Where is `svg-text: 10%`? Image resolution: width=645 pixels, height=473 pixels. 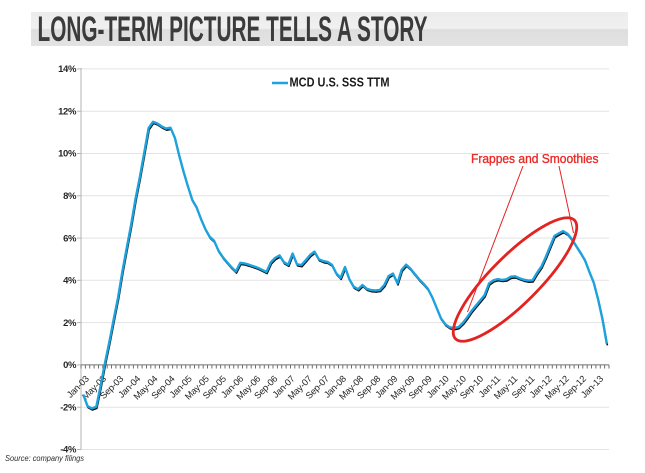 svg-text: 10% is located at coordinates (67, 154).